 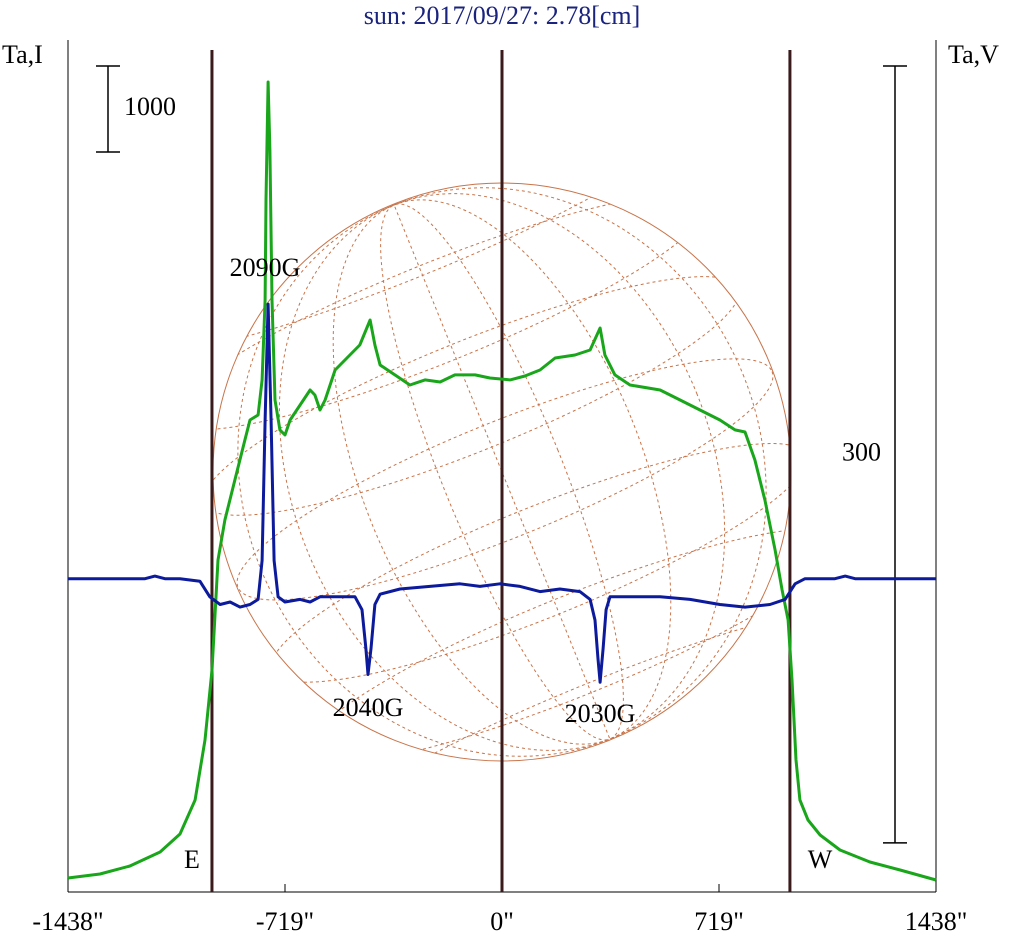 I want to click on annotation: 2040G, so click(x=368, y=707).